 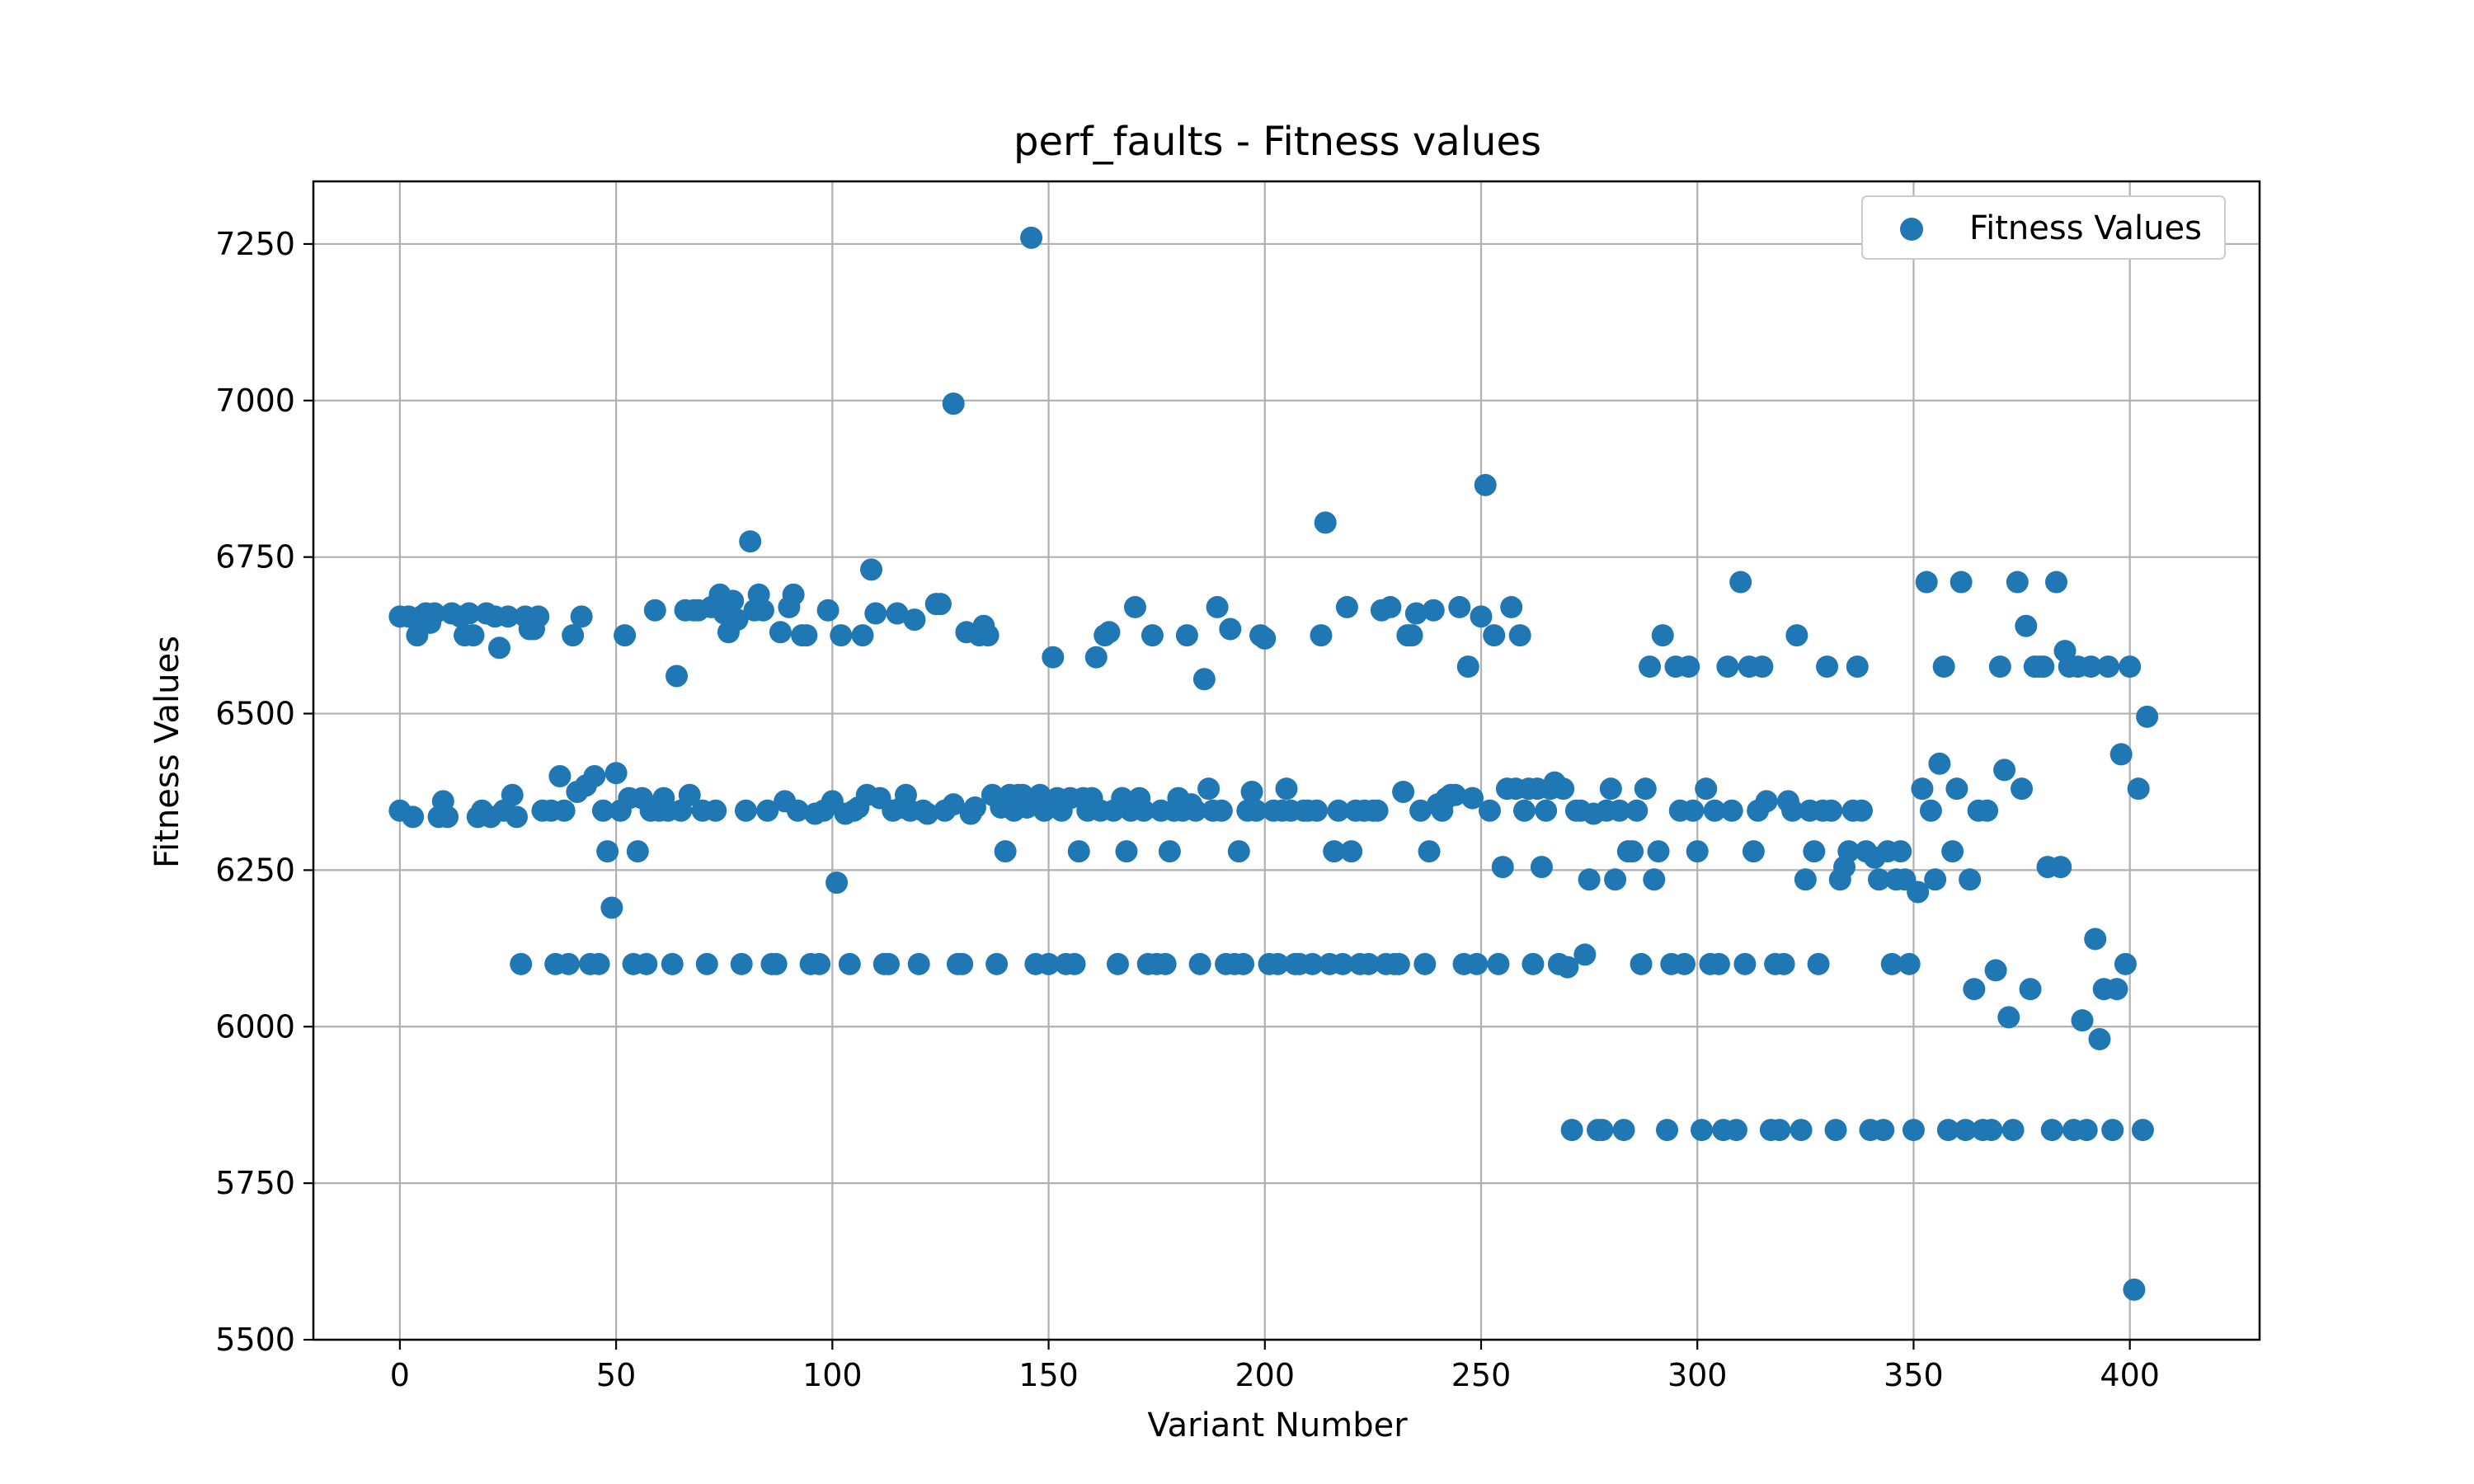 What do you see at coordinates (2043, 228) in the screenshot?
I see `legend: Fitness Values` at bounding box center [2043, 228].